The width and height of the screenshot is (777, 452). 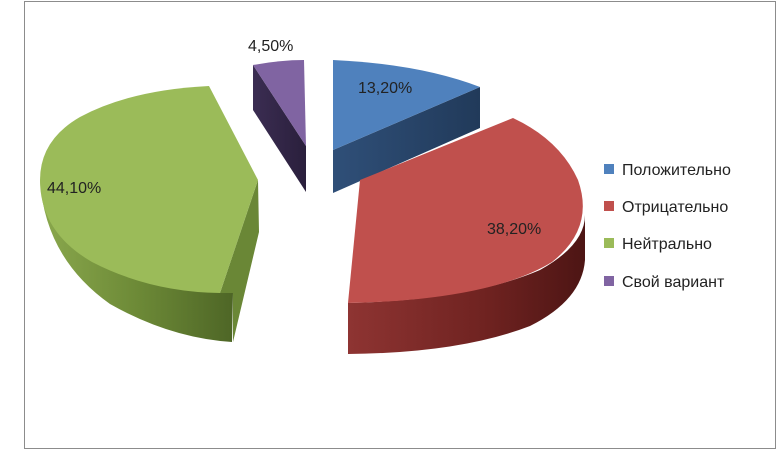 What do you see at coordinates (609, 281) in the screenshot?
I see `legend-swatch-own-variant` at bounding box center [609, 281].